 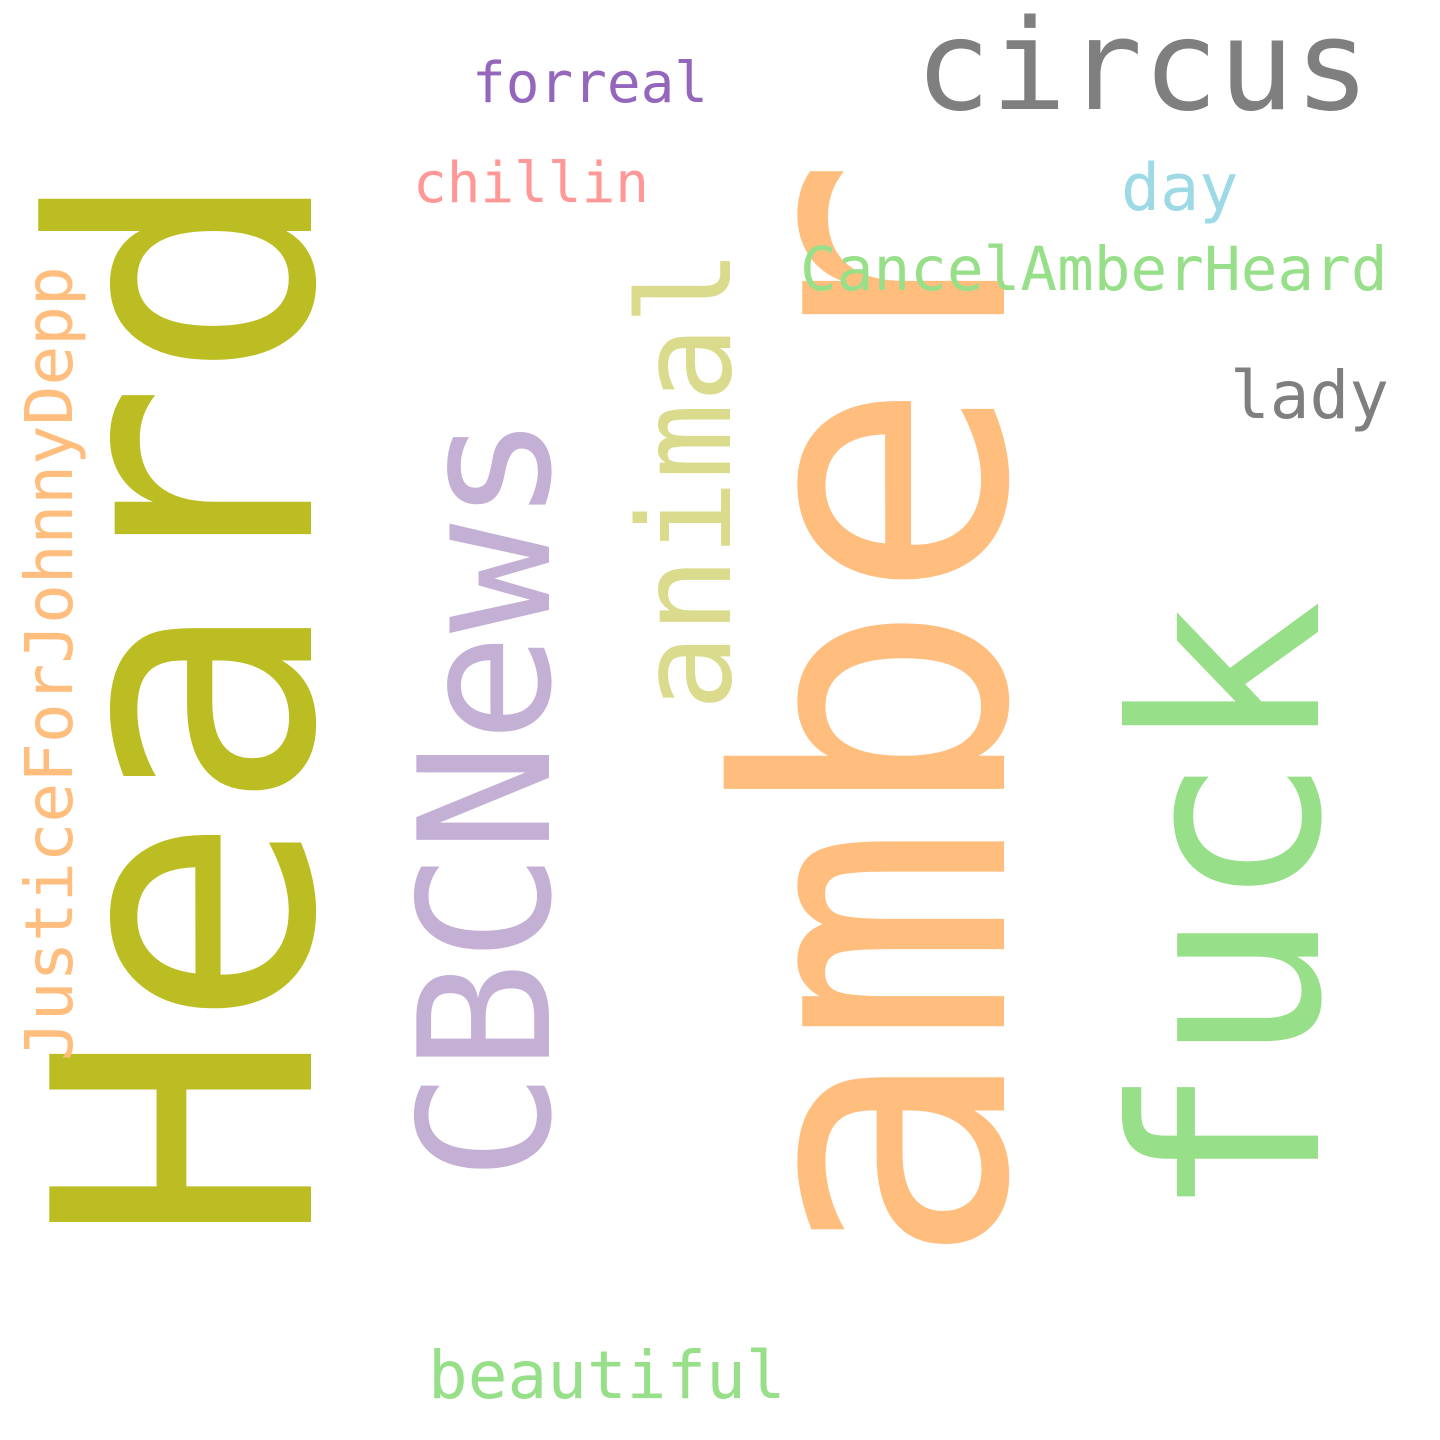 I want to click on word-cbcnews: CBCNews, so click(x=486, y=797).